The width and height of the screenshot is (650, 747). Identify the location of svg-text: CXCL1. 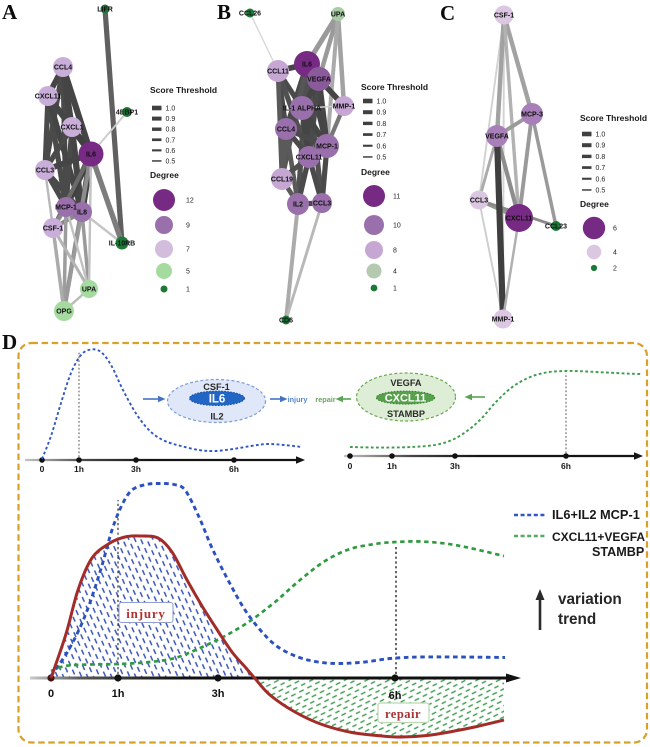
(72, 127).